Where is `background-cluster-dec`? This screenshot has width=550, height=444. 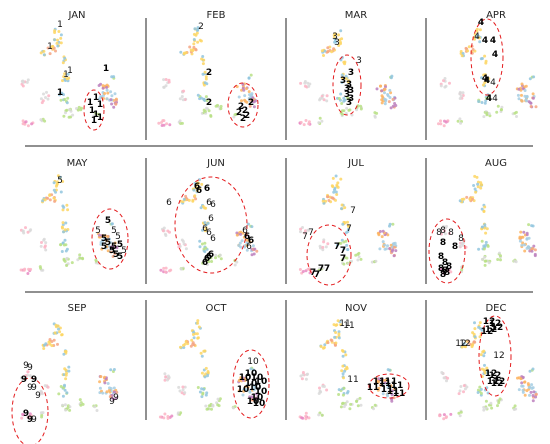
background-cluster-dec is located at coordinates (488, 371).